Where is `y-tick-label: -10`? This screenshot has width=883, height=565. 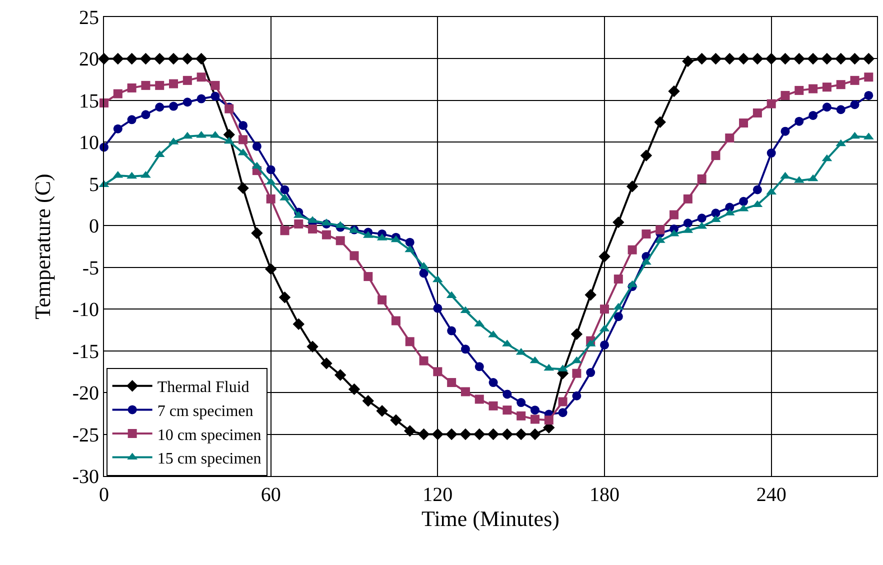 y-tick-label: -10 is located at coordinates (85, 310).